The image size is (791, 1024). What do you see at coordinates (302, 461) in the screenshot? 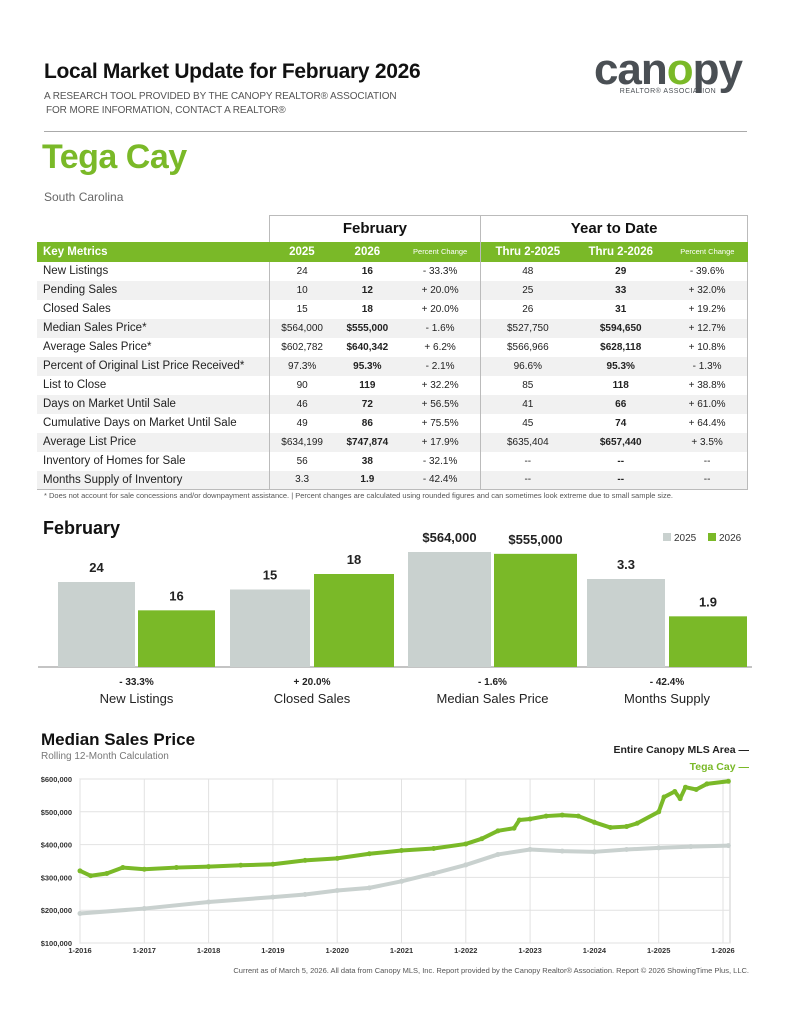
I see `metric-value: 56` at bounding box center [302, 461].